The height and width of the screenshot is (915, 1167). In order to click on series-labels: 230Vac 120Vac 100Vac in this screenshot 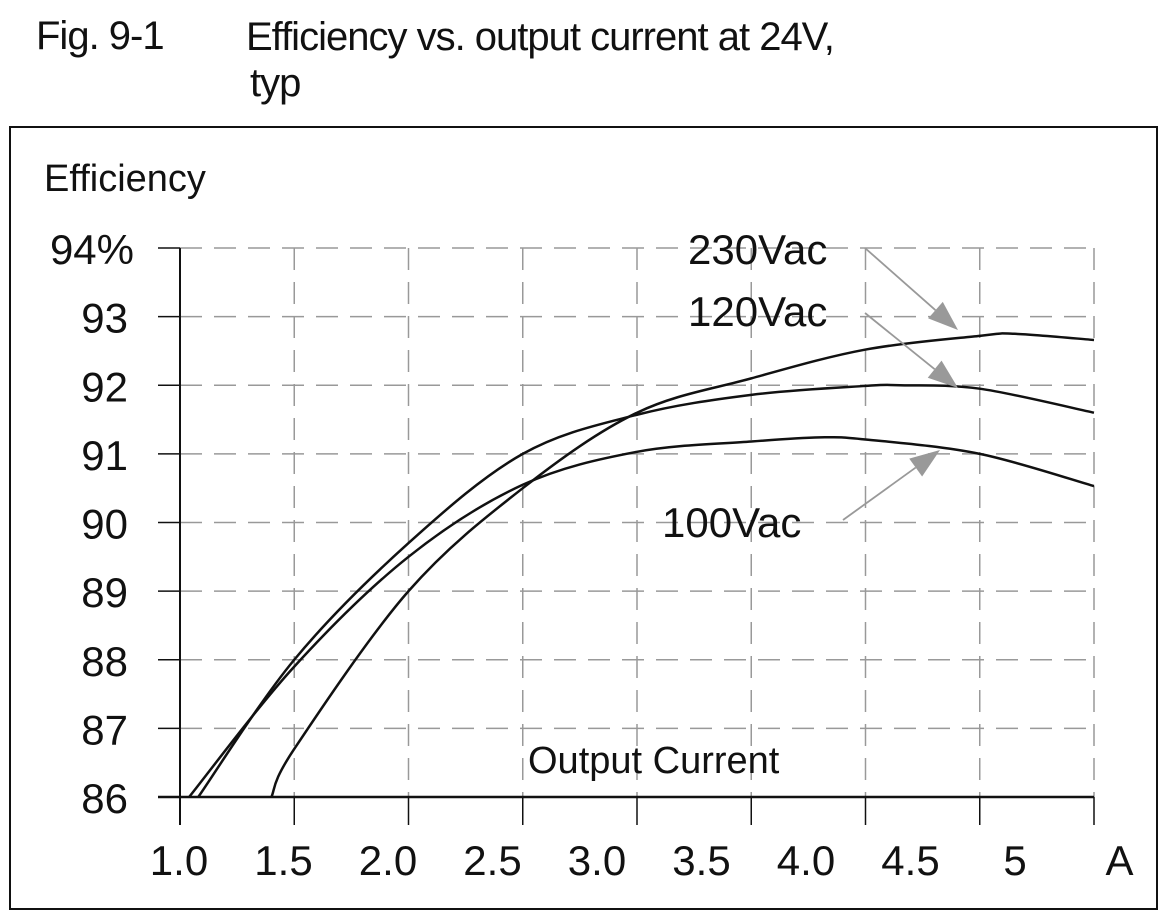, I will do `click(744, 386)`.